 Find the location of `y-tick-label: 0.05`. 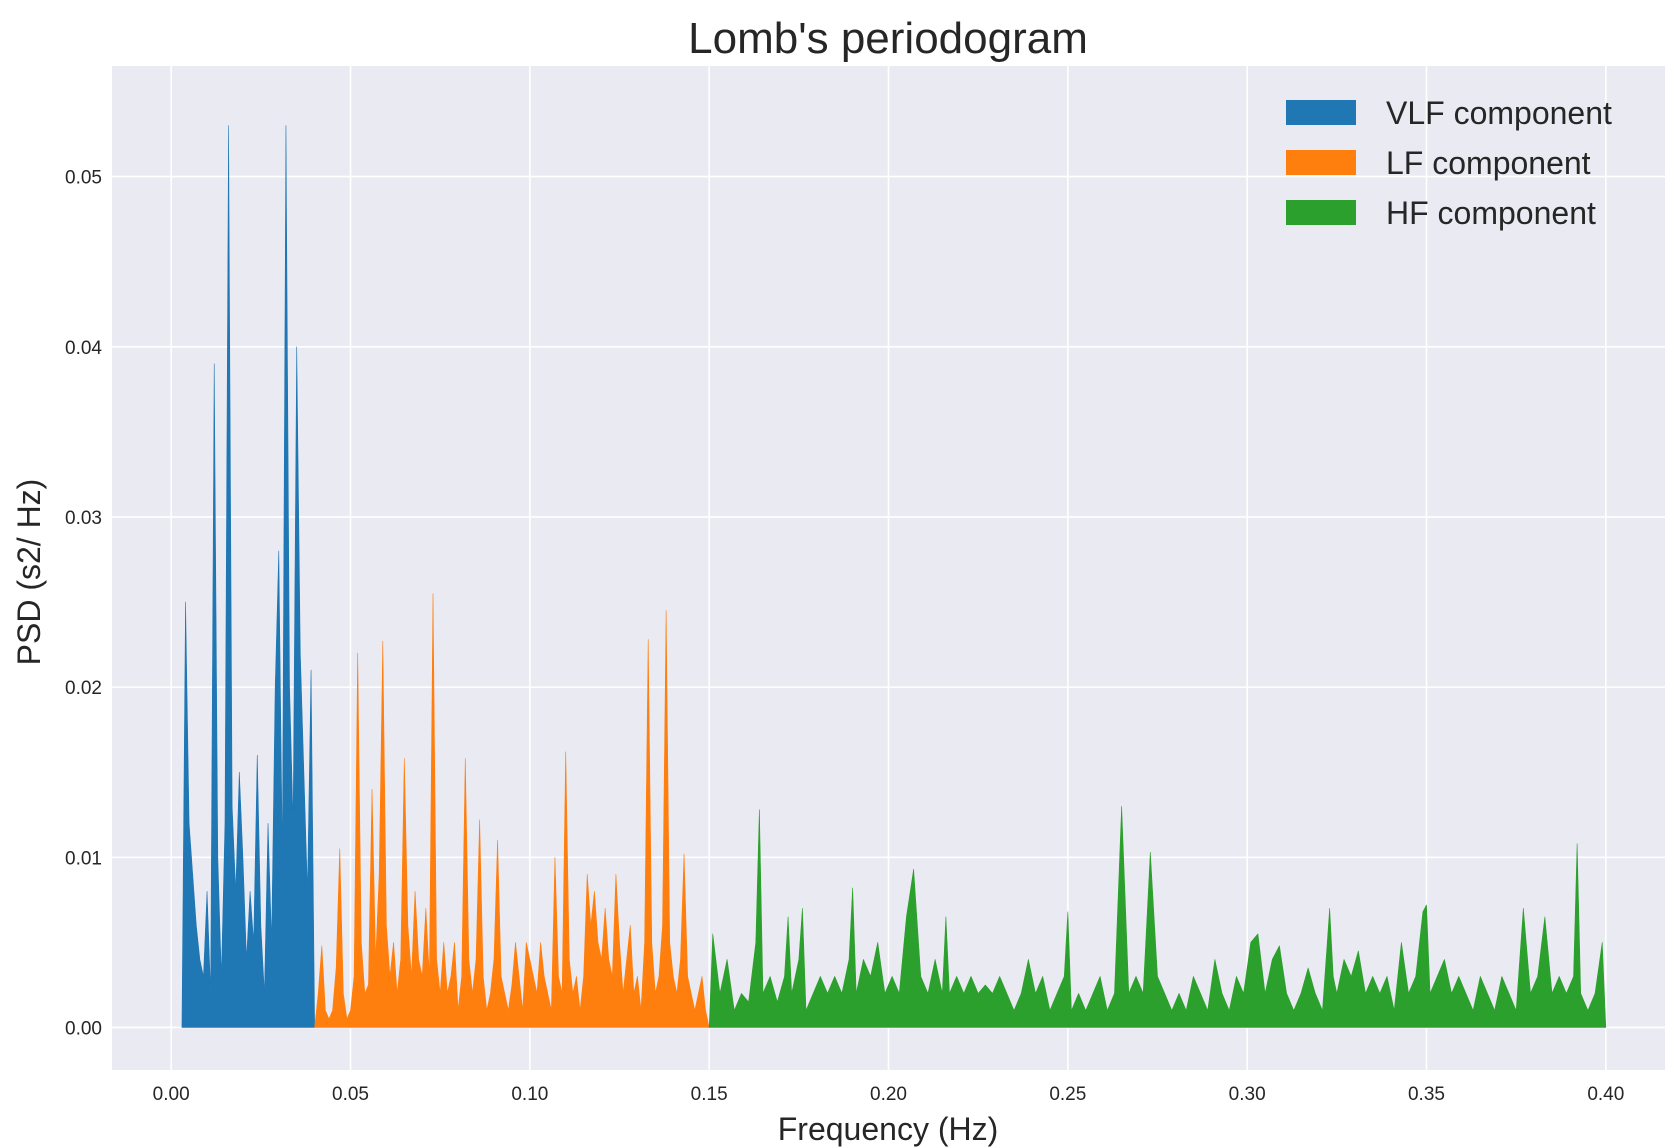

y-tick-label: 0.05 is located at coordinates (83, 178).